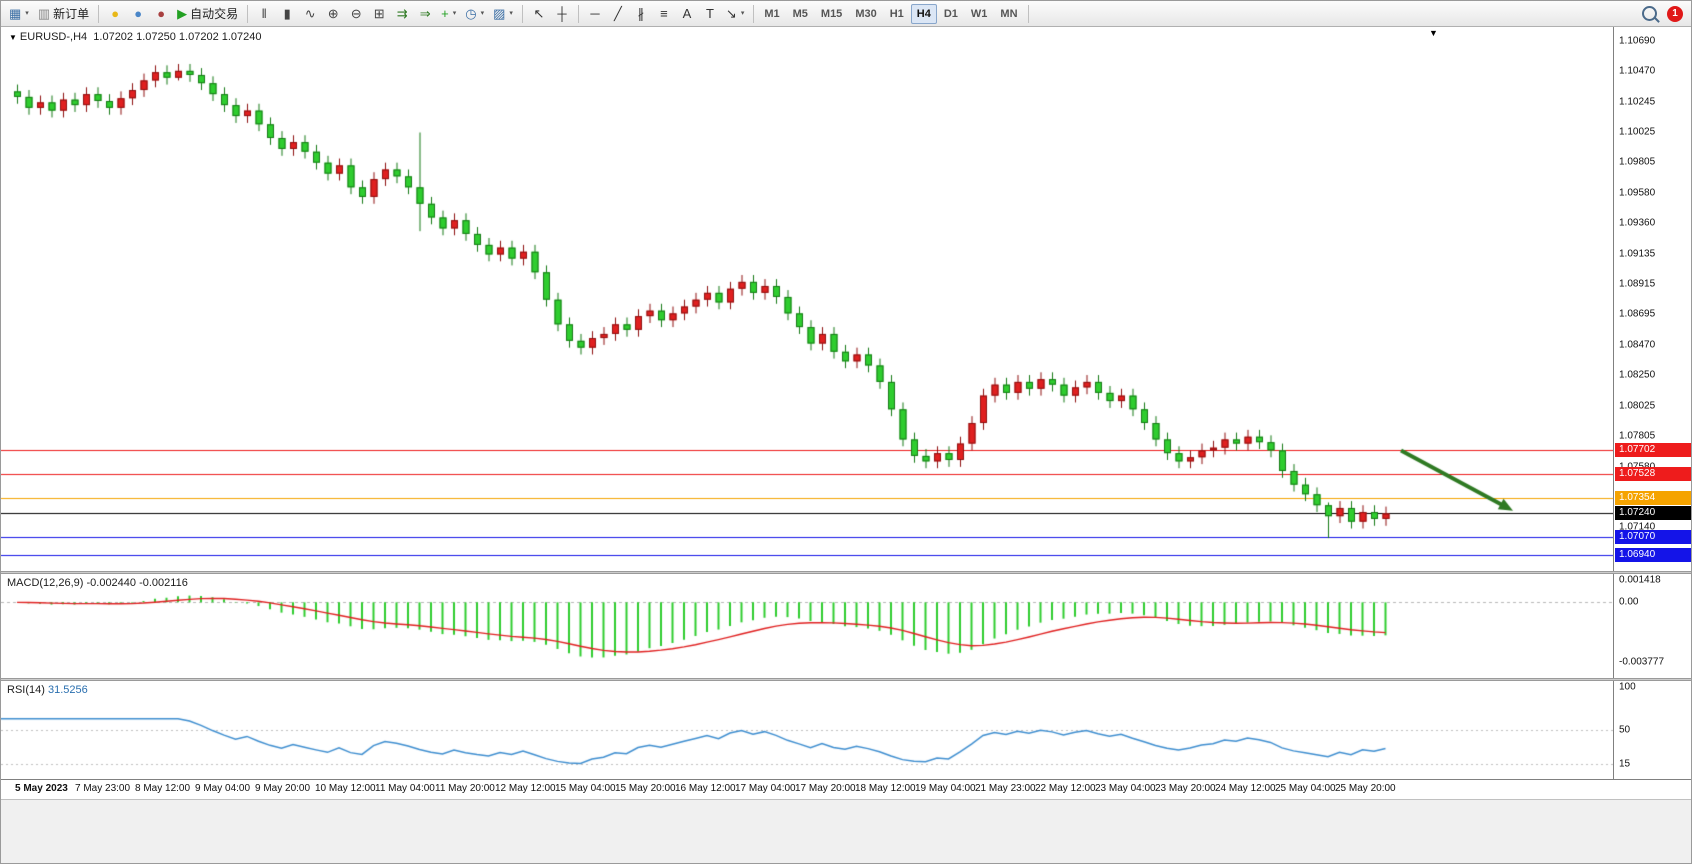  I want to click on macd-signal-value: -0.002116, so click(163, 583).